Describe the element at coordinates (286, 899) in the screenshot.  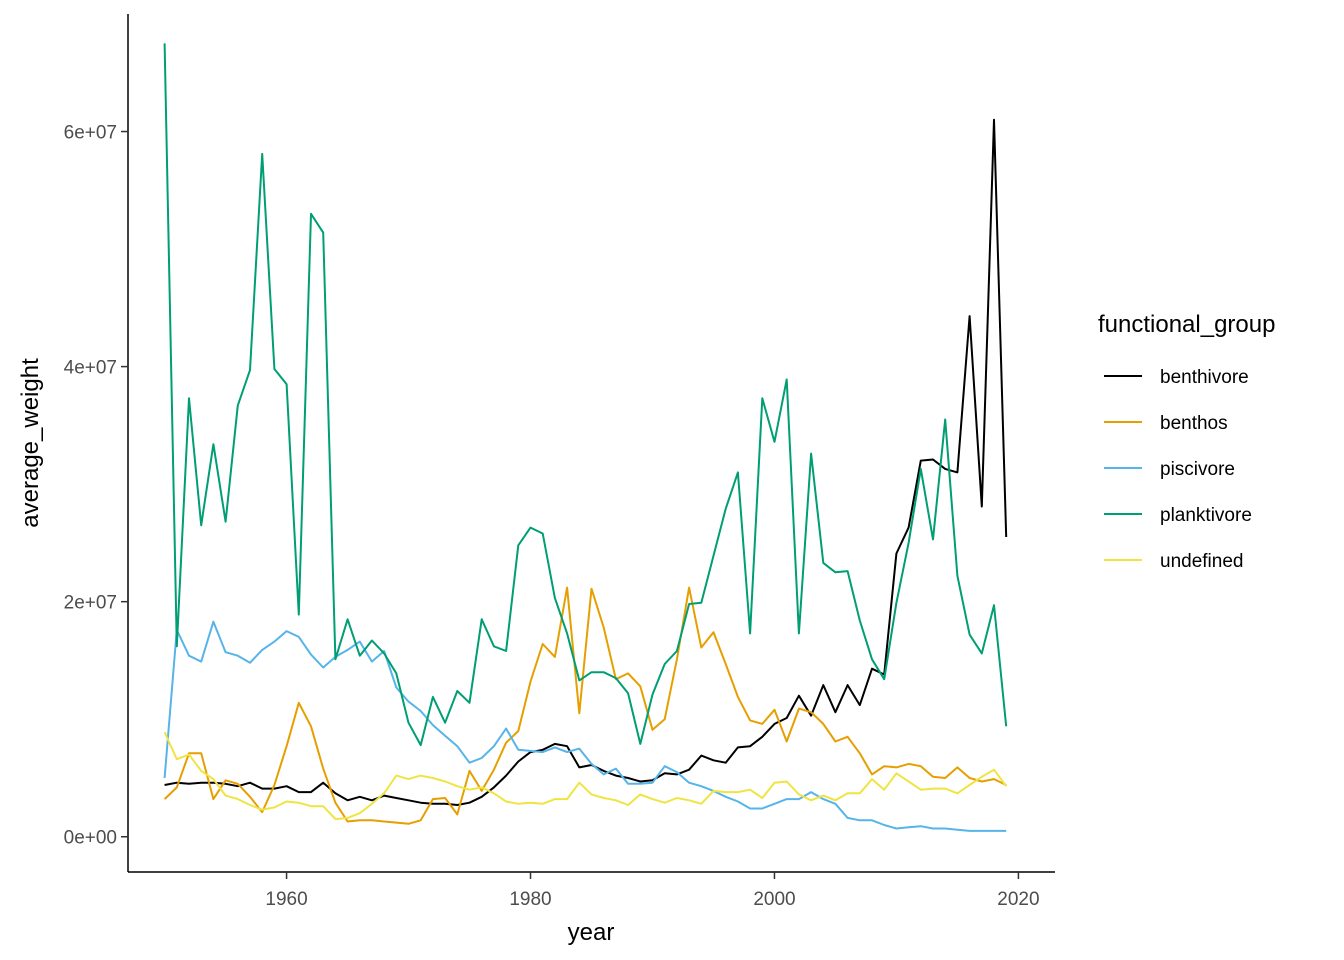
I see `x-tick-label: 1960` at that location.